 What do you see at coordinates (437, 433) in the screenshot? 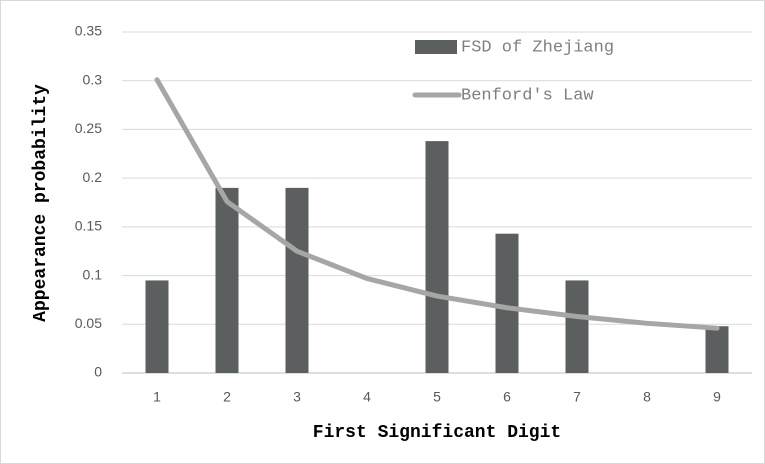
I see `x-axis-title: First Significant Digit` at bounding box center [437, 433].